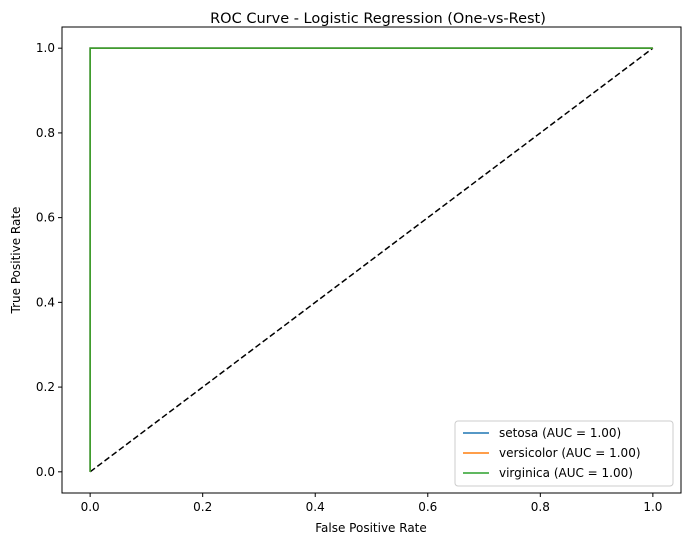  What do you see at coordinates (45, 472) in the screenshot?
I see `y-tick-label: 0.0` at bounding box center [45, 472].